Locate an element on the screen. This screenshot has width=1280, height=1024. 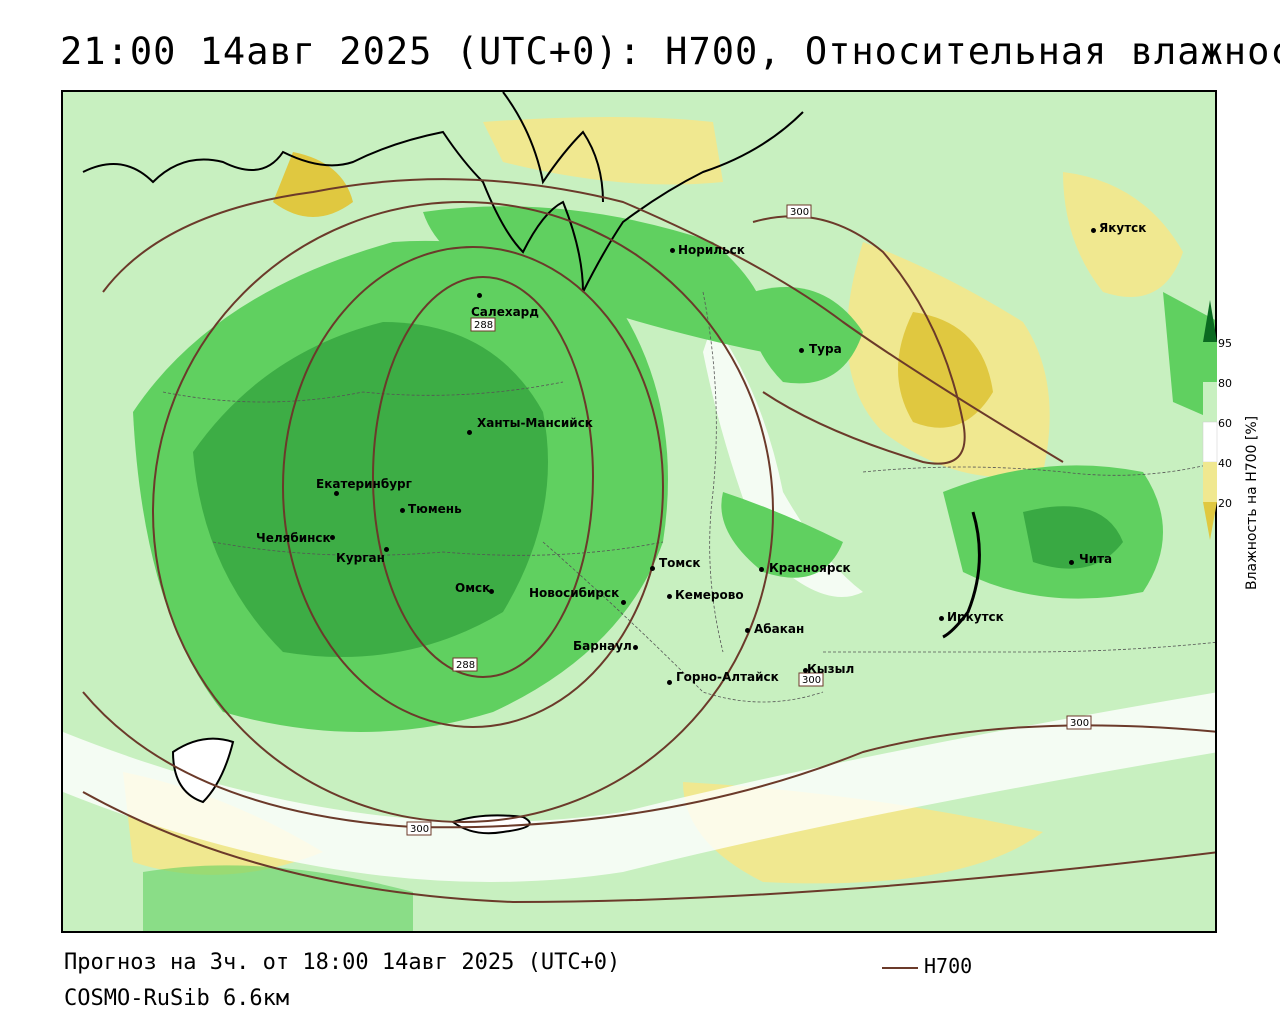
city-label: Абакан is located at coordinates (779, 629).